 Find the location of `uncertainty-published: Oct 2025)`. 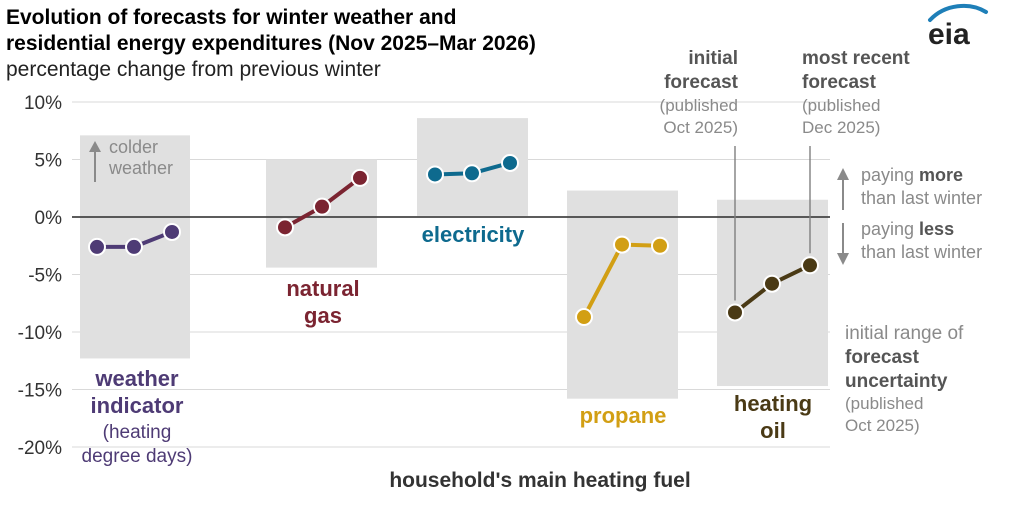

uncertainty-published: Oct 2025) is located at coordinates (882, 425).